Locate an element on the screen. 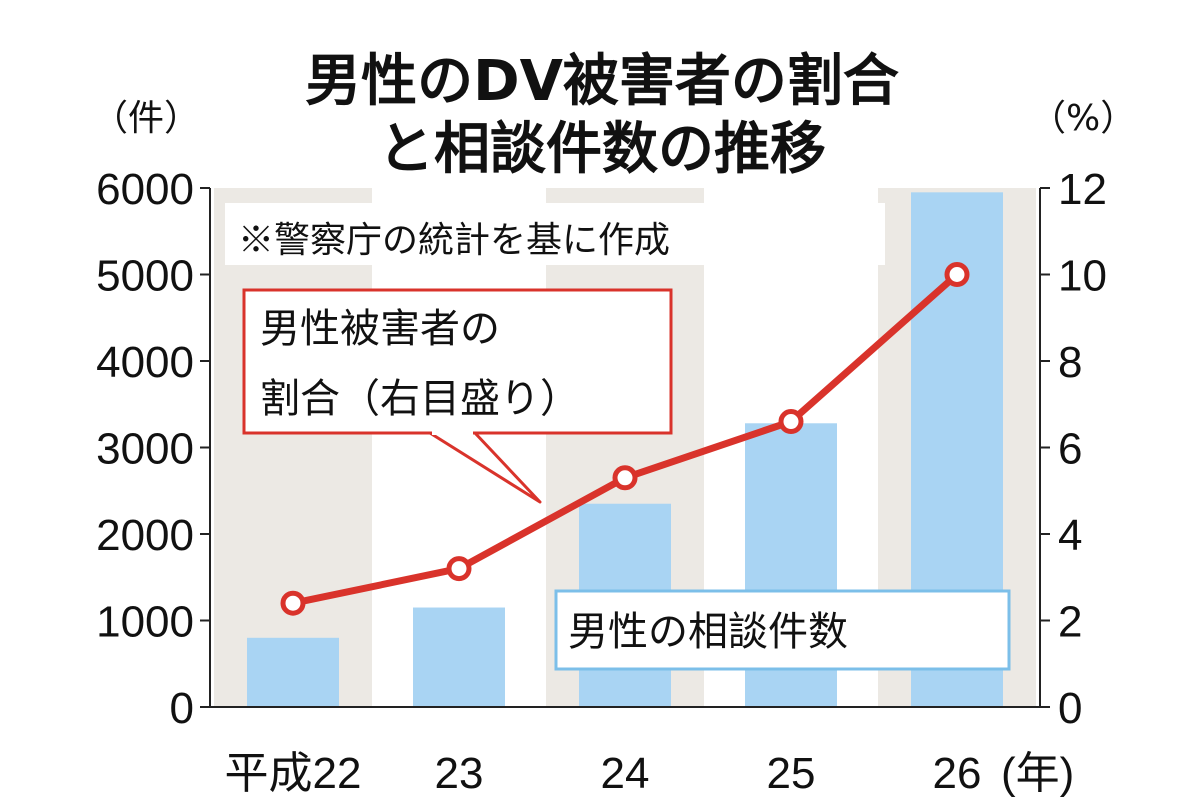 The width and height of the screenshot is (1179, 801). right-tick-label: 4 is located at coordinates (1070, 535).